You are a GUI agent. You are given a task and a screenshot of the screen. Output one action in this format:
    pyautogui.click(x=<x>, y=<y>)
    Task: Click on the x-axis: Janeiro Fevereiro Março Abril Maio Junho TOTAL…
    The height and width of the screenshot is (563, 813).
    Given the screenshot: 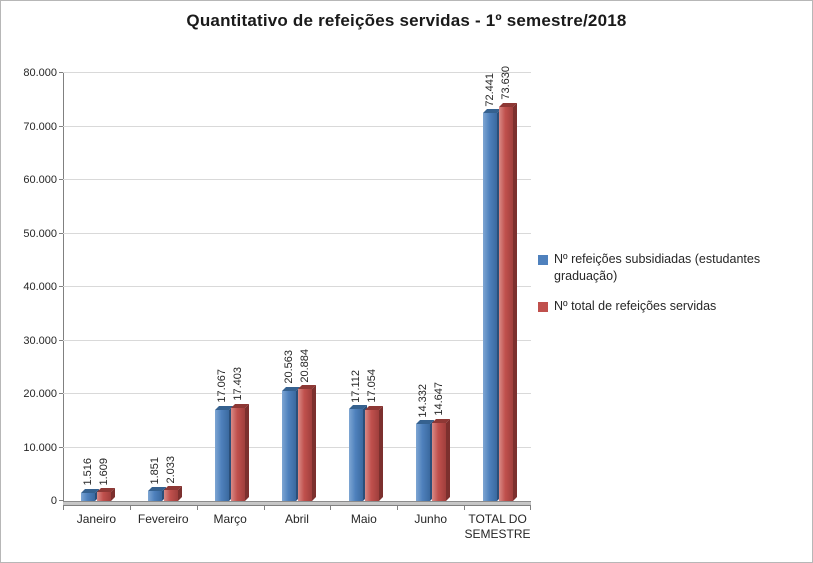 What is the action you would take?
    pyautogui.click(x=297, y=532)
    